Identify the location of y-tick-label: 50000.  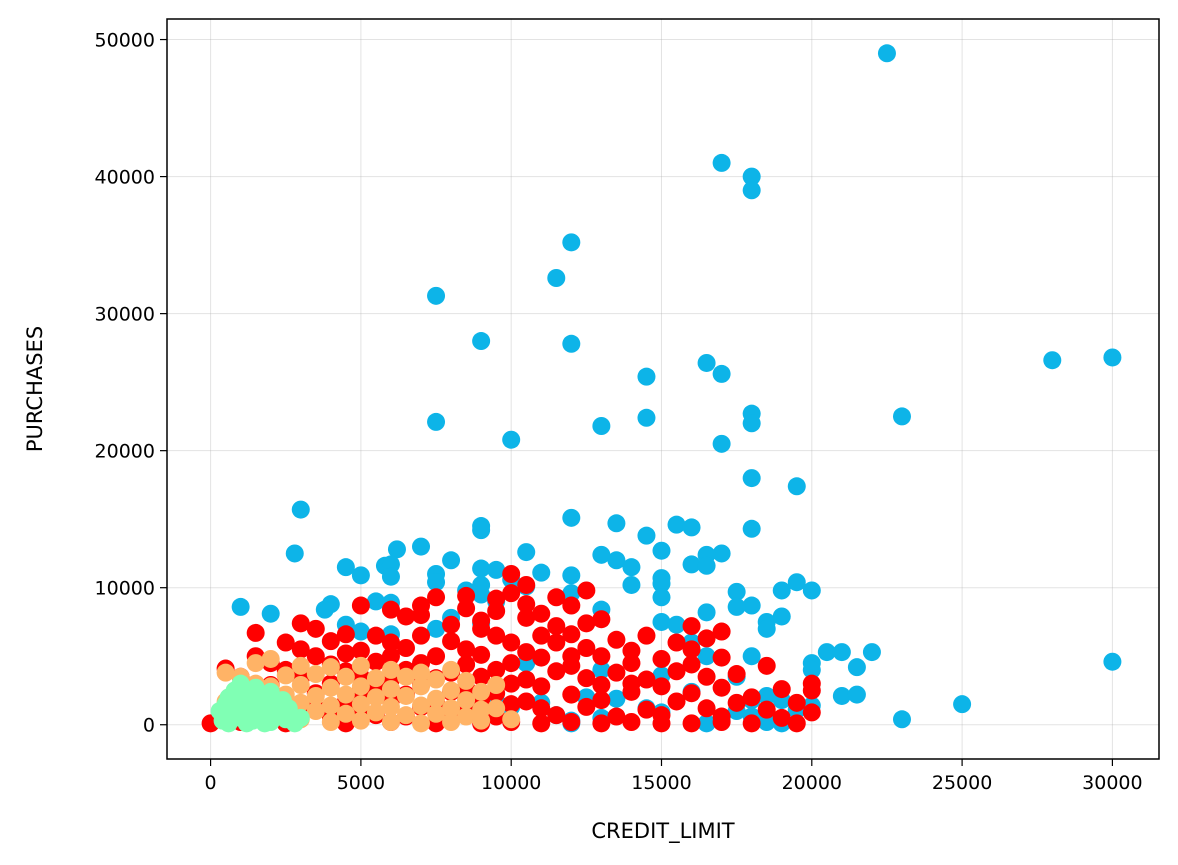
(125, 41).